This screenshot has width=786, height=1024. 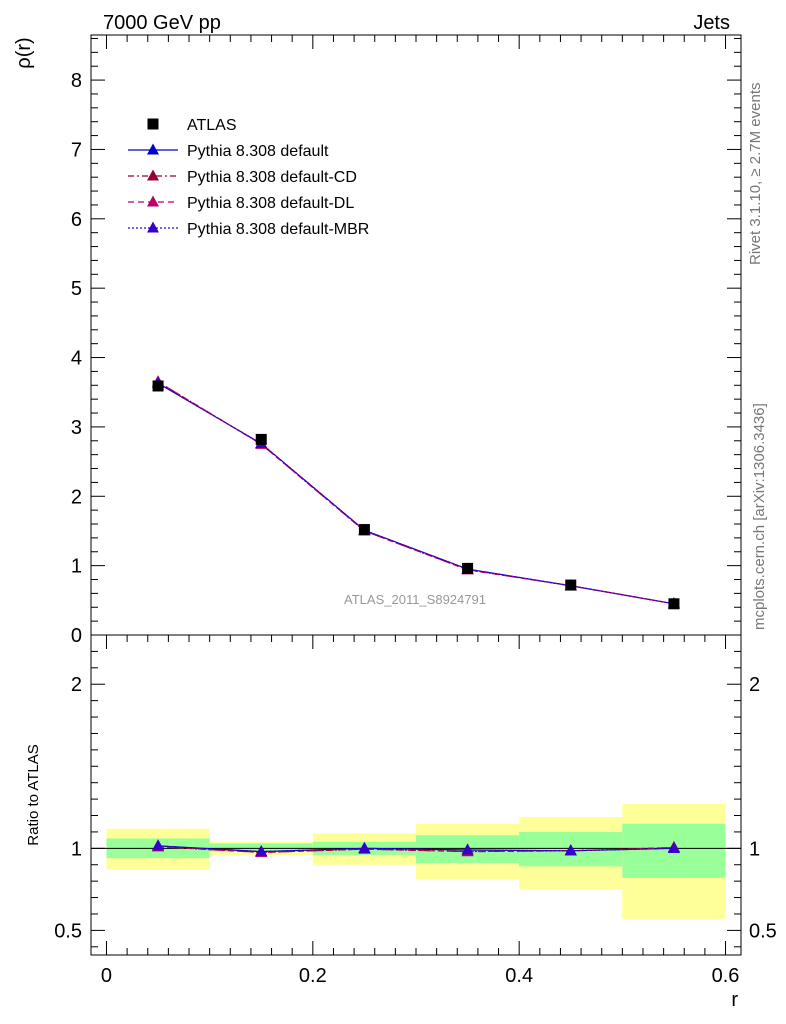 What do you see at coordinates (754, 849) in the screenshot?
I see `ratio-y-tick-label-right: 1` at bounding box center [754, 849].